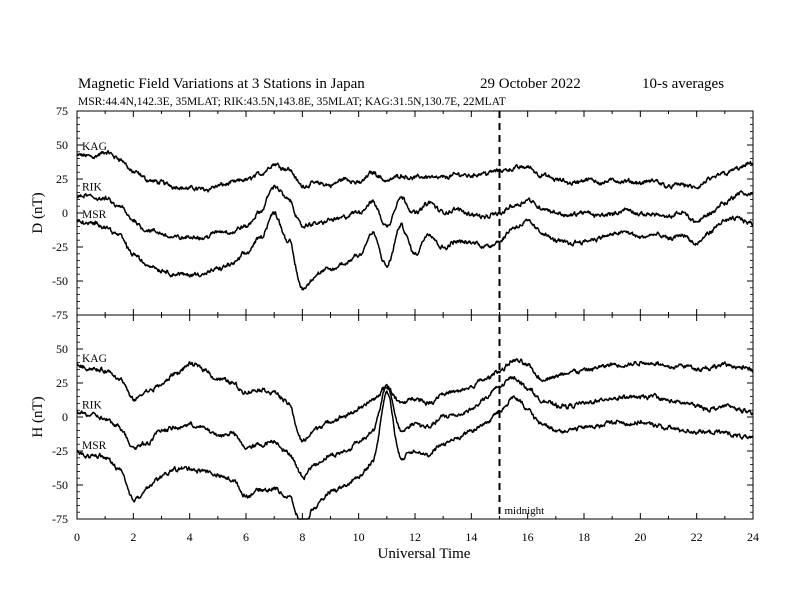  I want to click on x-tick-label: 0, so click(77, 537).